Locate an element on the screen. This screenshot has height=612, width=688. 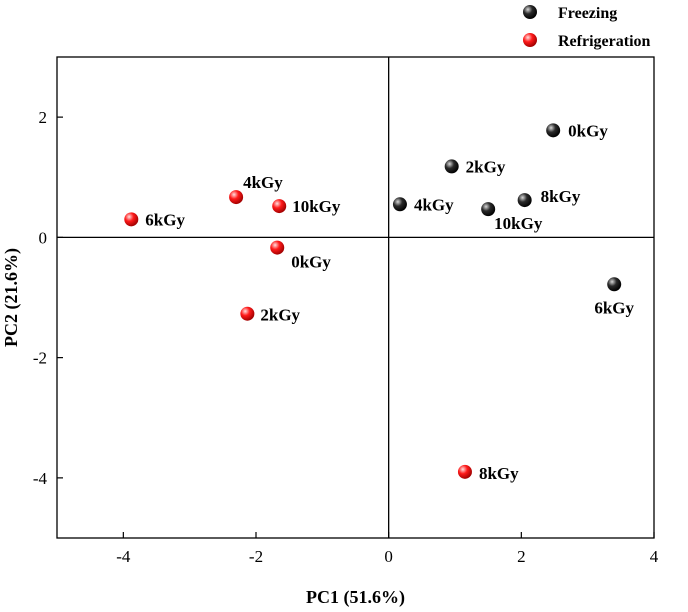
x-axis: -4 -2 0 2 4 is located at coordinates (387, 549).